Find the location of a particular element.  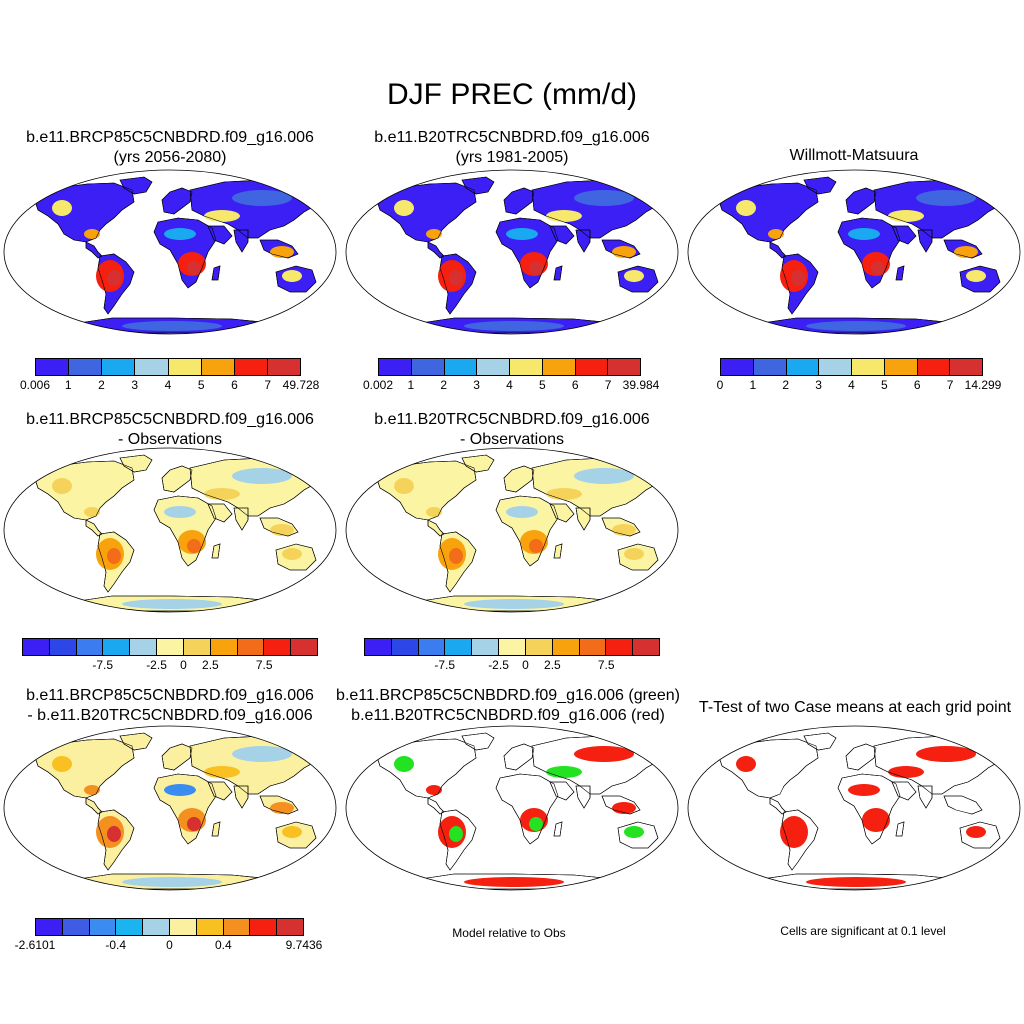

colorbar-tick-label: 0.006 is located at coordinates (35, 385).